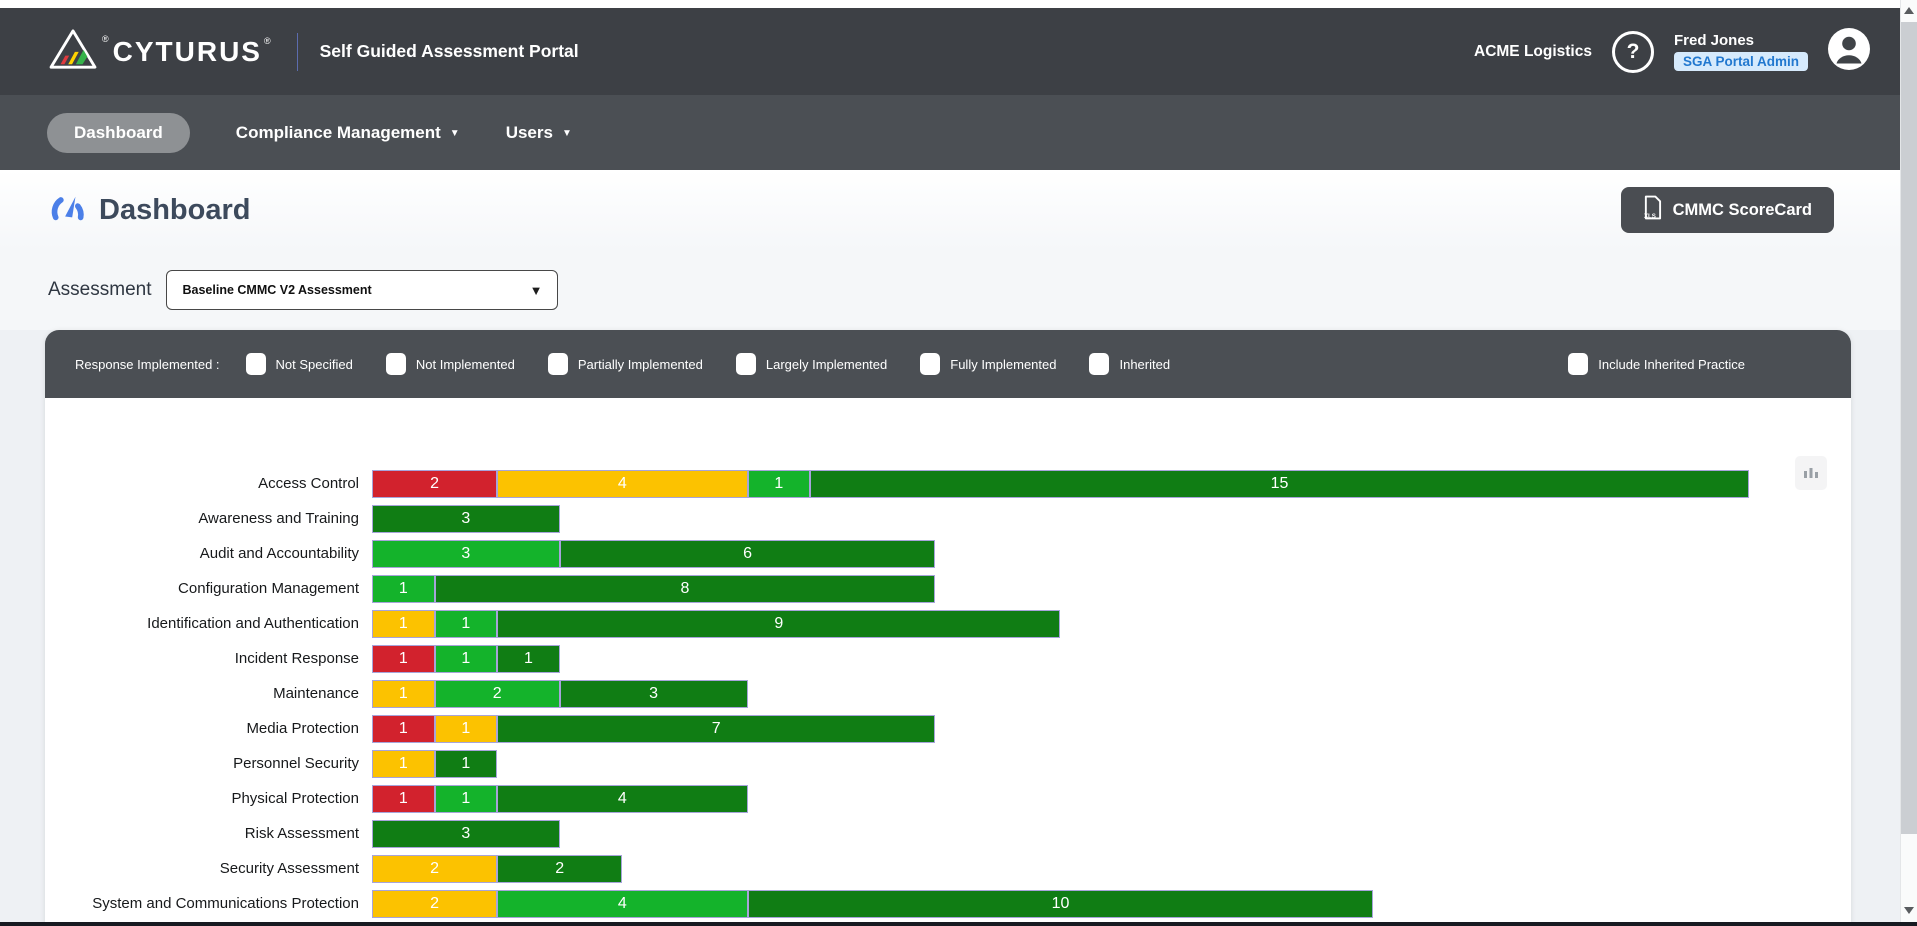 This screenshot has width=1917, height=926. What do you see at coordinates (277, 290) in the screenshot?
I see `assessment-selected-value: Baseline CMMC V2 Assessment` at bounding box center [277, 290].